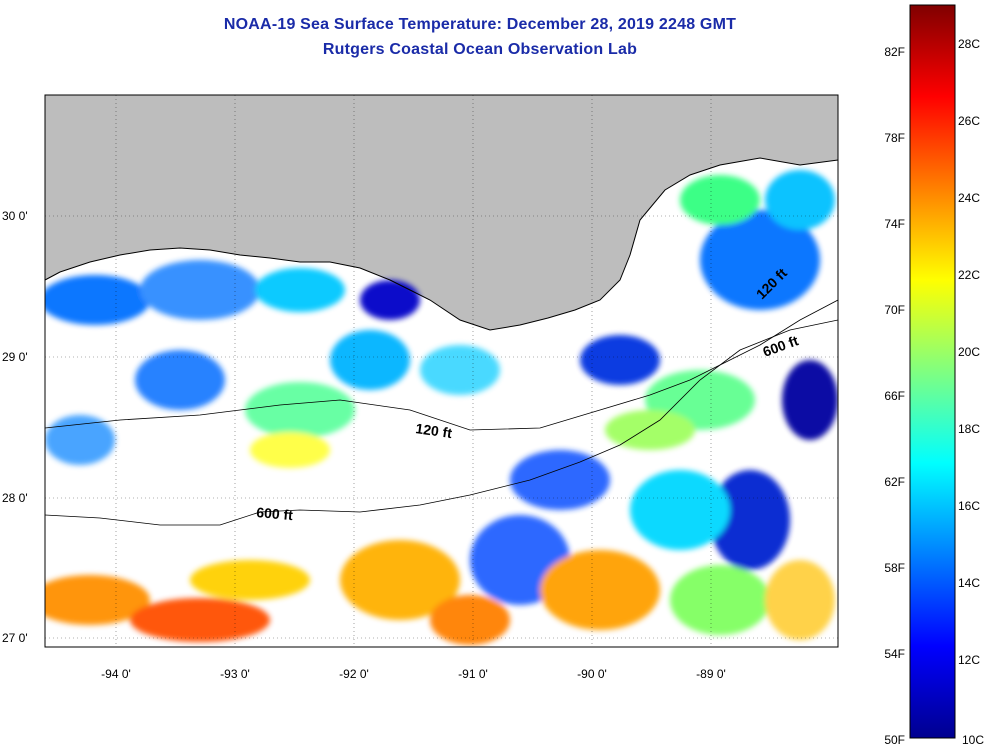 The image size is (992, 754). What do you see at coordinates (441, 365) in the screenshot?
I see `contour-120ft` at bounding box center [441, 365].